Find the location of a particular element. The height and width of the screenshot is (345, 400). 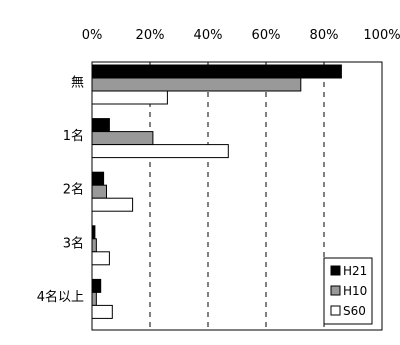

legend-label-h21: H21 is located at coordinates (355, 271).